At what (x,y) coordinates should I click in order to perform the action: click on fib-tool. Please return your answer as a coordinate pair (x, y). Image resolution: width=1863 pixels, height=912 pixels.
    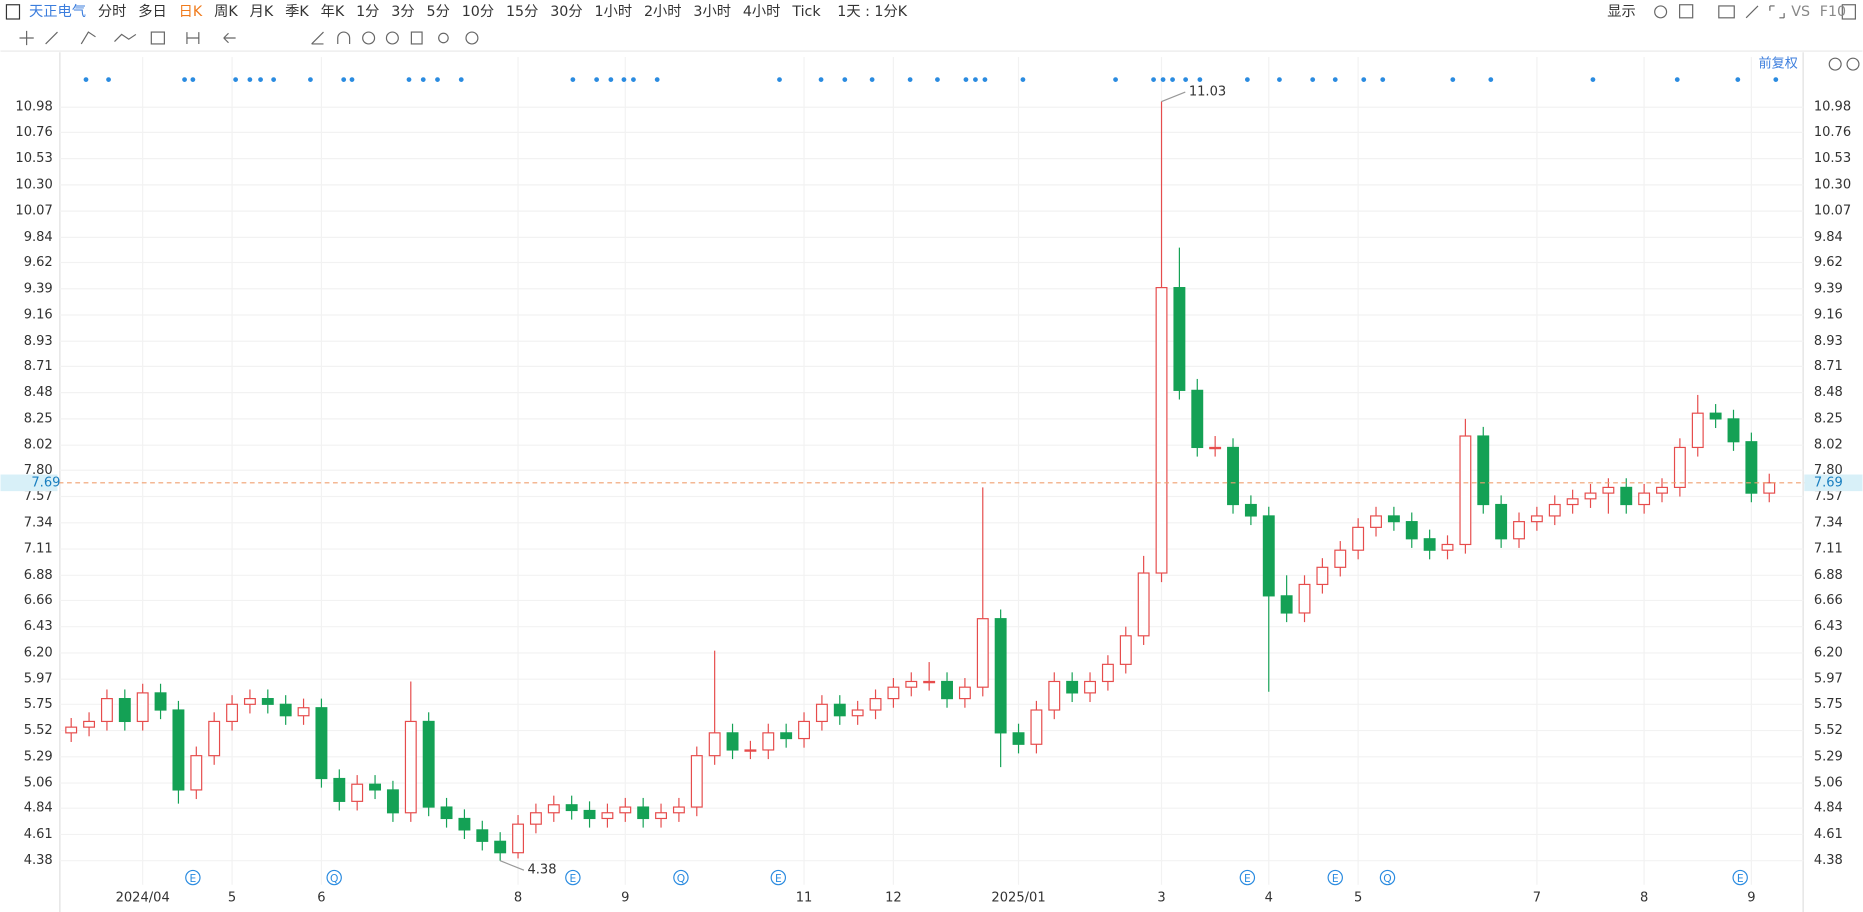
    Looking at the image, I should click on (157, 38).